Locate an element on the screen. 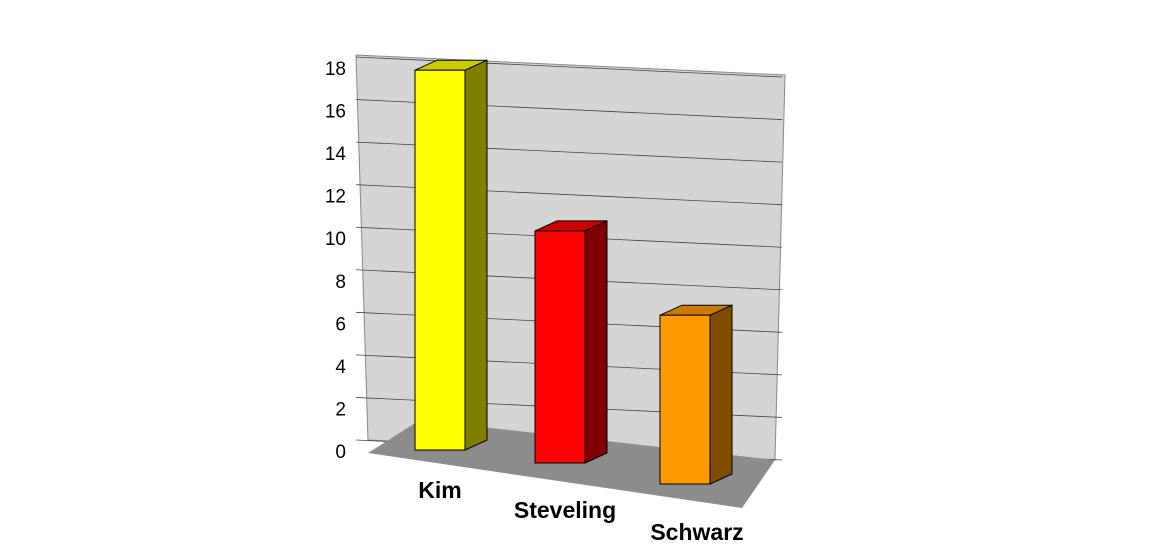 Image resolution: width=1170 pixels, height=544 pixels. x-tick-label: Schwarz is located at coordinates (696, 531).